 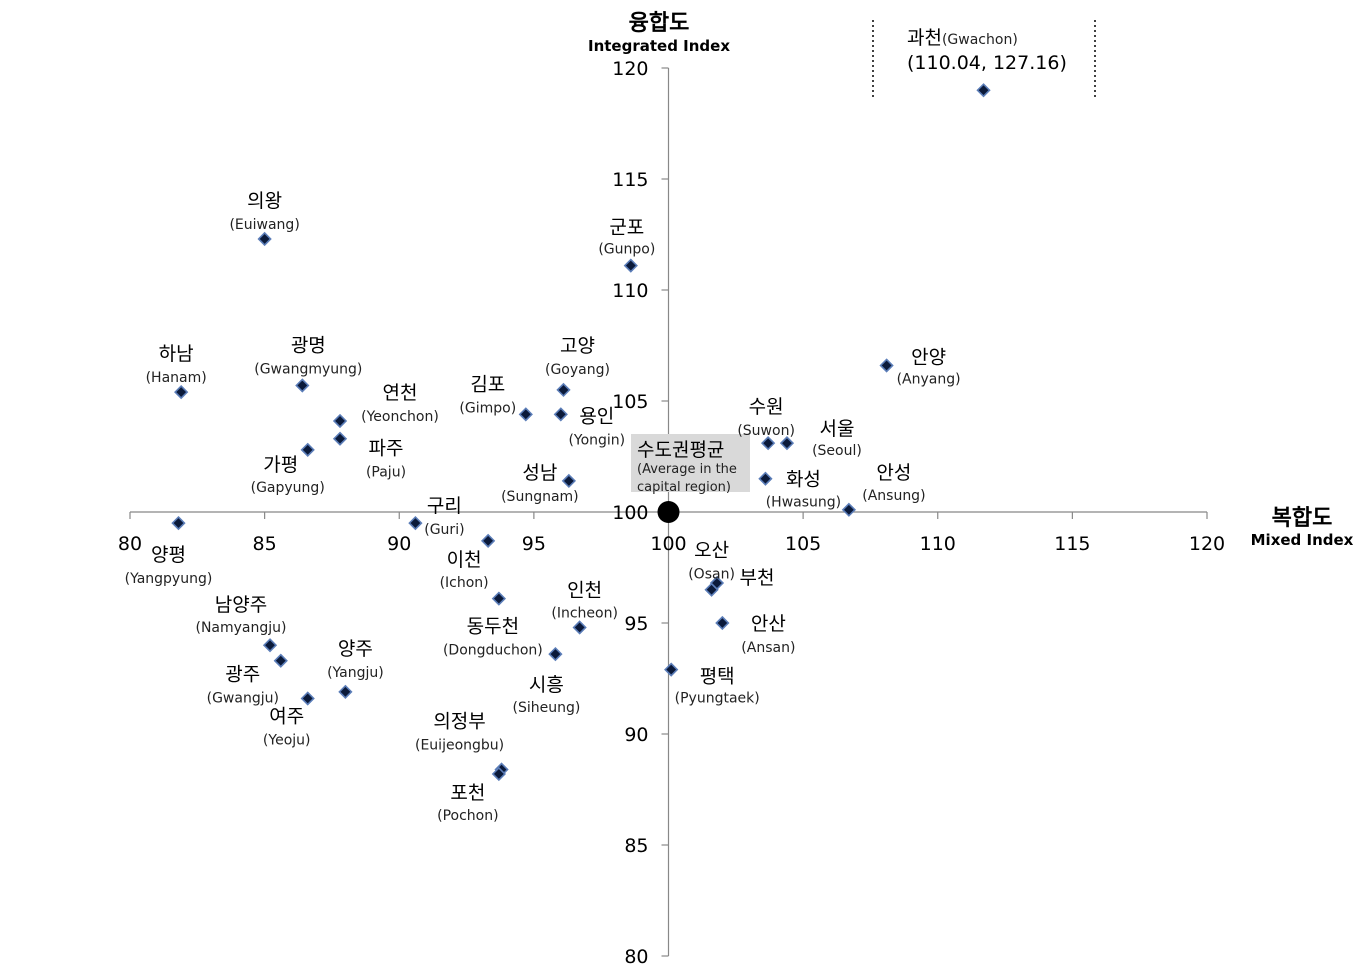 I want to click on point-label-en: (Sungnam), so click(x=540, y=497).